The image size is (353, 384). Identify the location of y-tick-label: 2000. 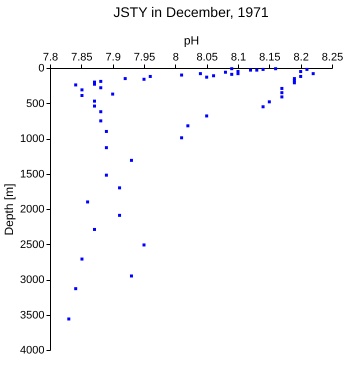
(32, 210).